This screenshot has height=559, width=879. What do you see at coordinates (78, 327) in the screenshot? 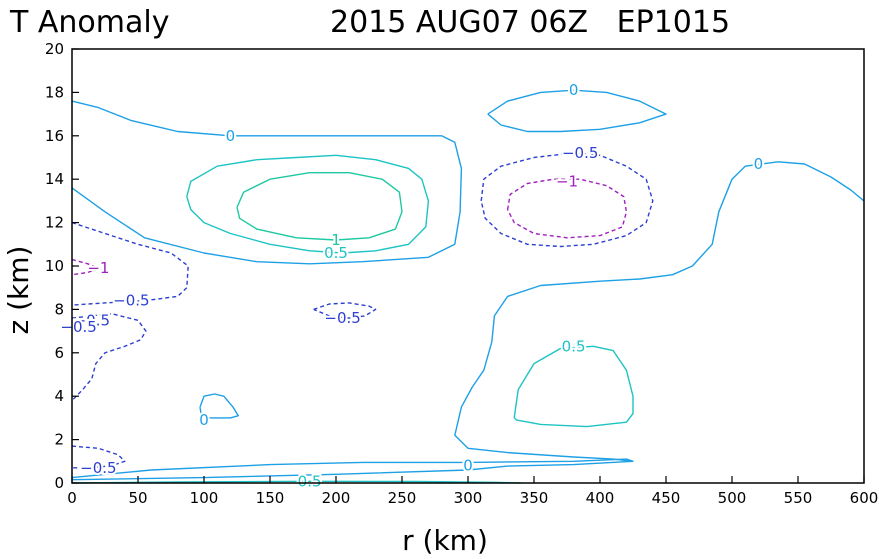
I see `contour-label-16: −0.5` at bounding box center [78, 327].